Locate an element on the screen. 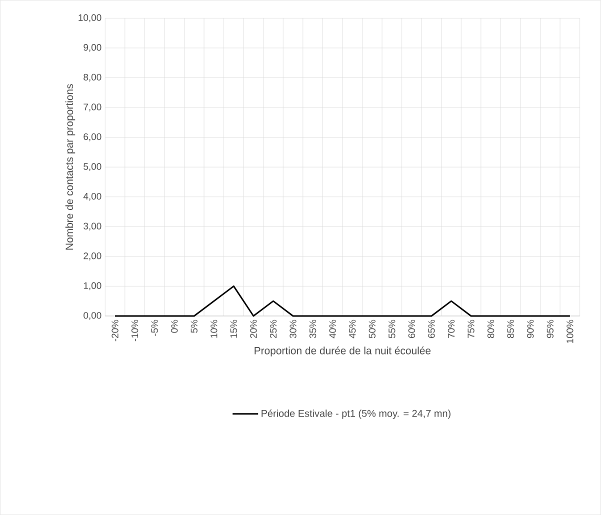 The height and width of the screenshot is (515, 601). x-tick-label: 10% is located at coordinates (214, 329).